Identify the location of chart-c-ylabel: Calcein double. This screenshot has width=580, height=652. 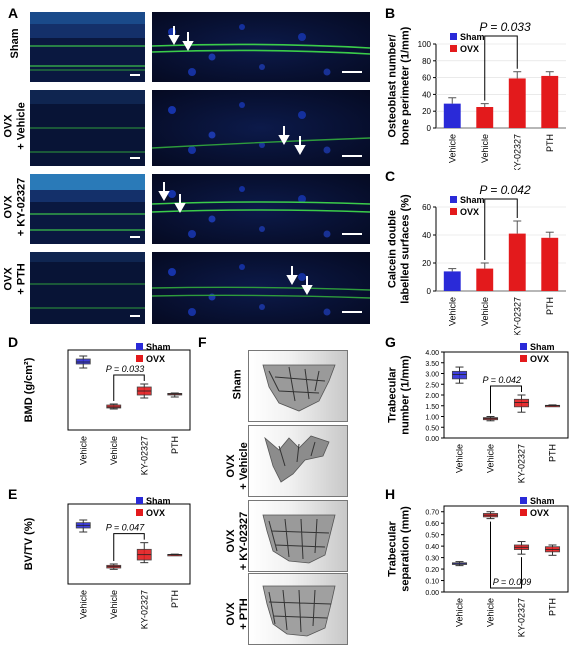
(393, 249).